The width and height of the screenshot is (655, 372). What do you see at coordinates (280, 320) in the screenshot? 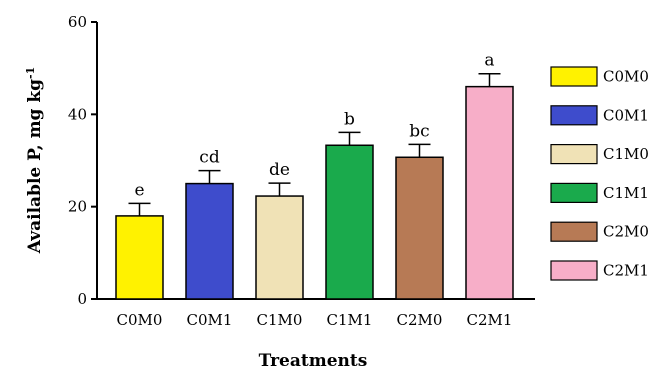
I see `x-tick-label: C1M0` at bounding box center [280, 320].